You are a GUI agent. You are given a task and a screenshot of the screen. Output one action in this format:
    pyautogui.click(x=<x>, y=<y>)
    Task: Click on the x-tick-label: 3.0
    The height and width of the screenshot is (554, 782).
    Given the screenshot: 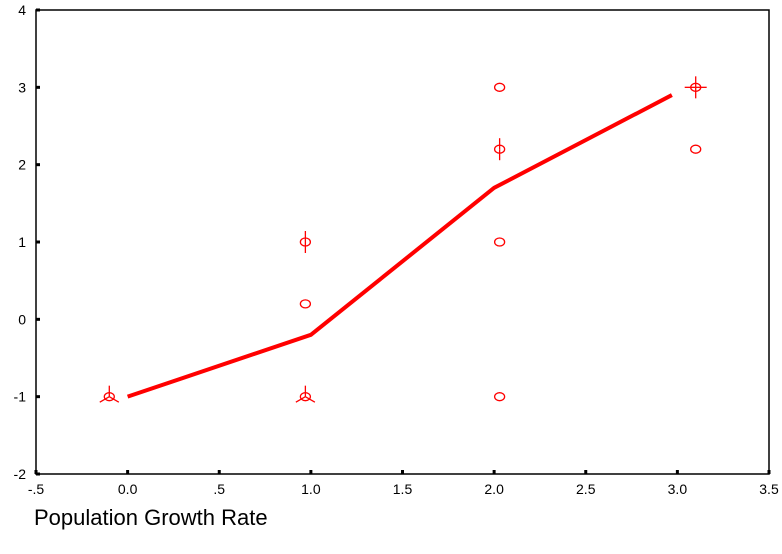 What is the action you would take?
    pyautogui.click(x=678, y=489)
    